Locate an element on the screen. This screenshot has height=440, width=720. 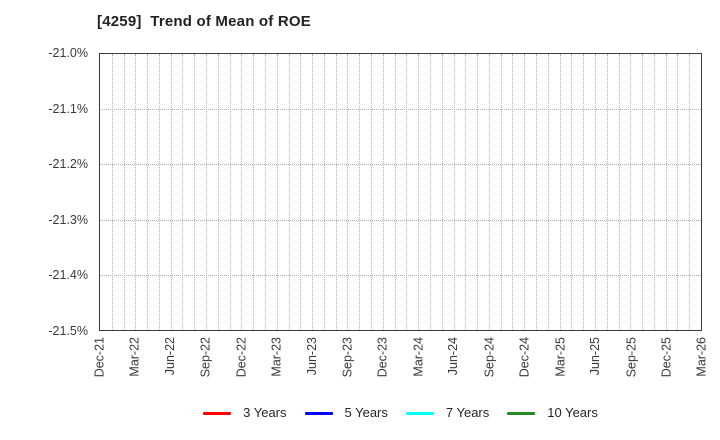
x-tick-label: Dec-22 is located at coordinates (240, 357).